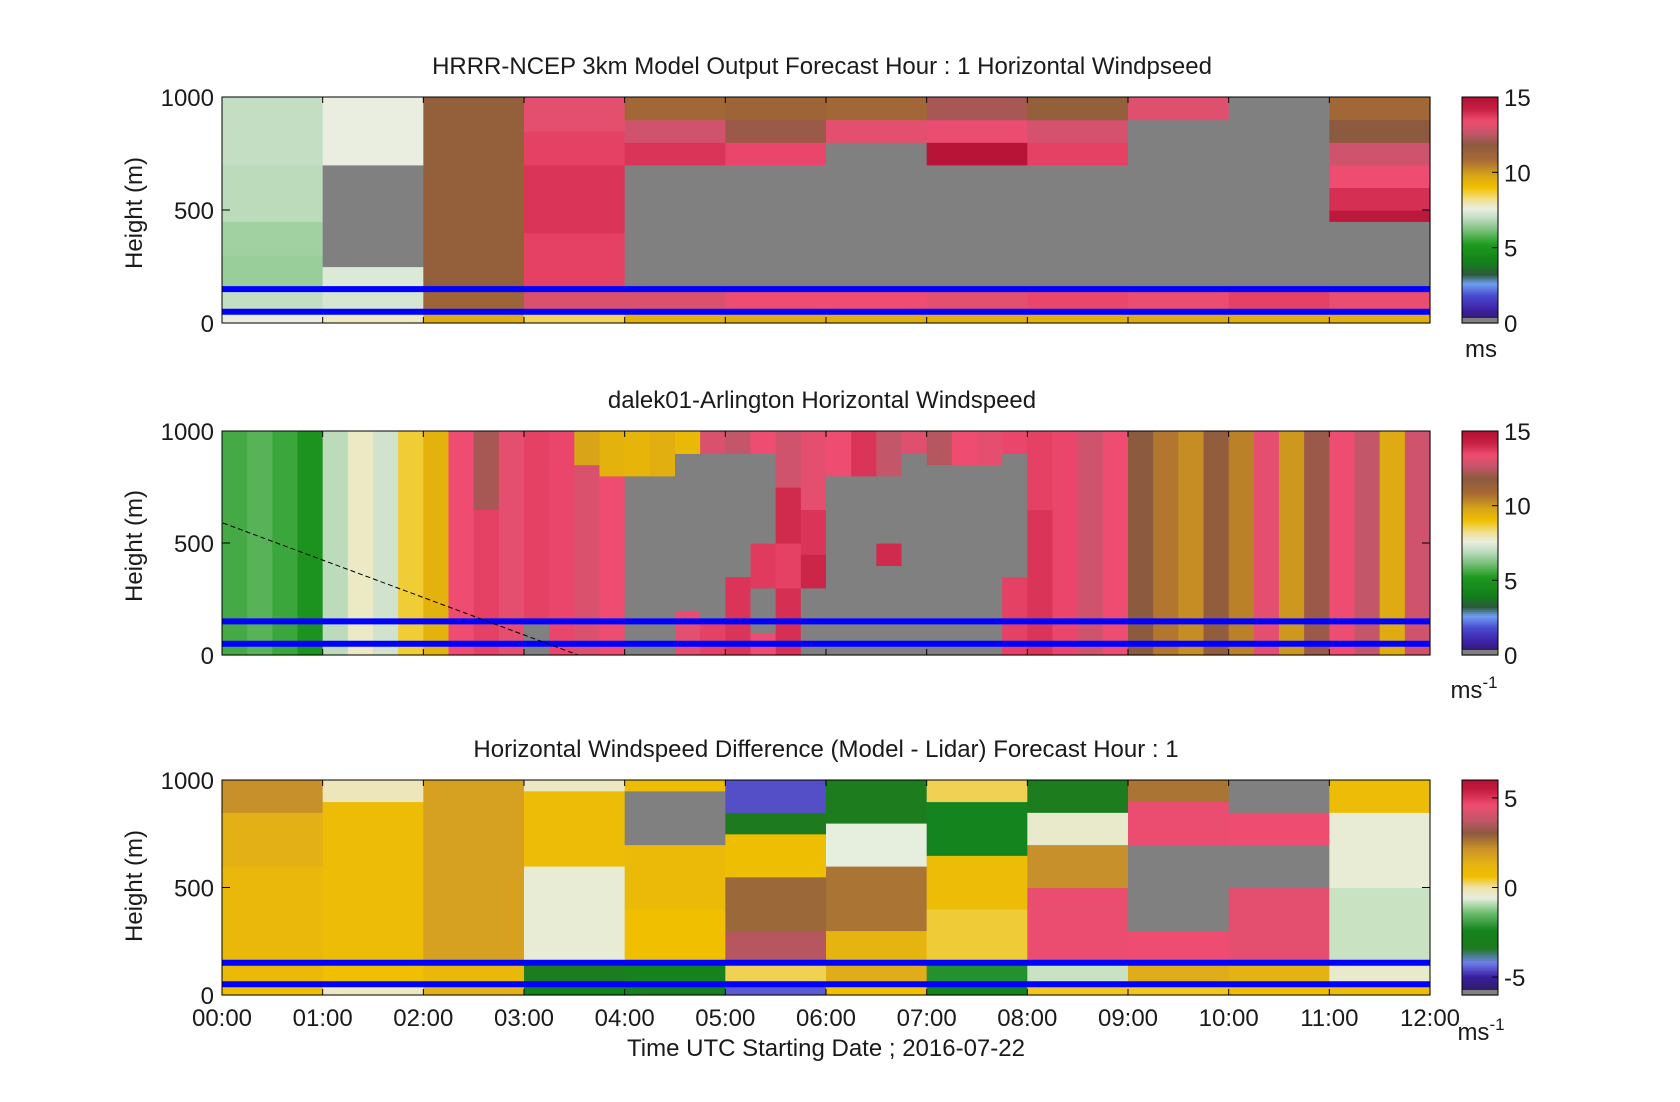  Describe the element at coordinates (423, 1018) in the screenshot. I see `x-tick-label: 02:00` at that location.